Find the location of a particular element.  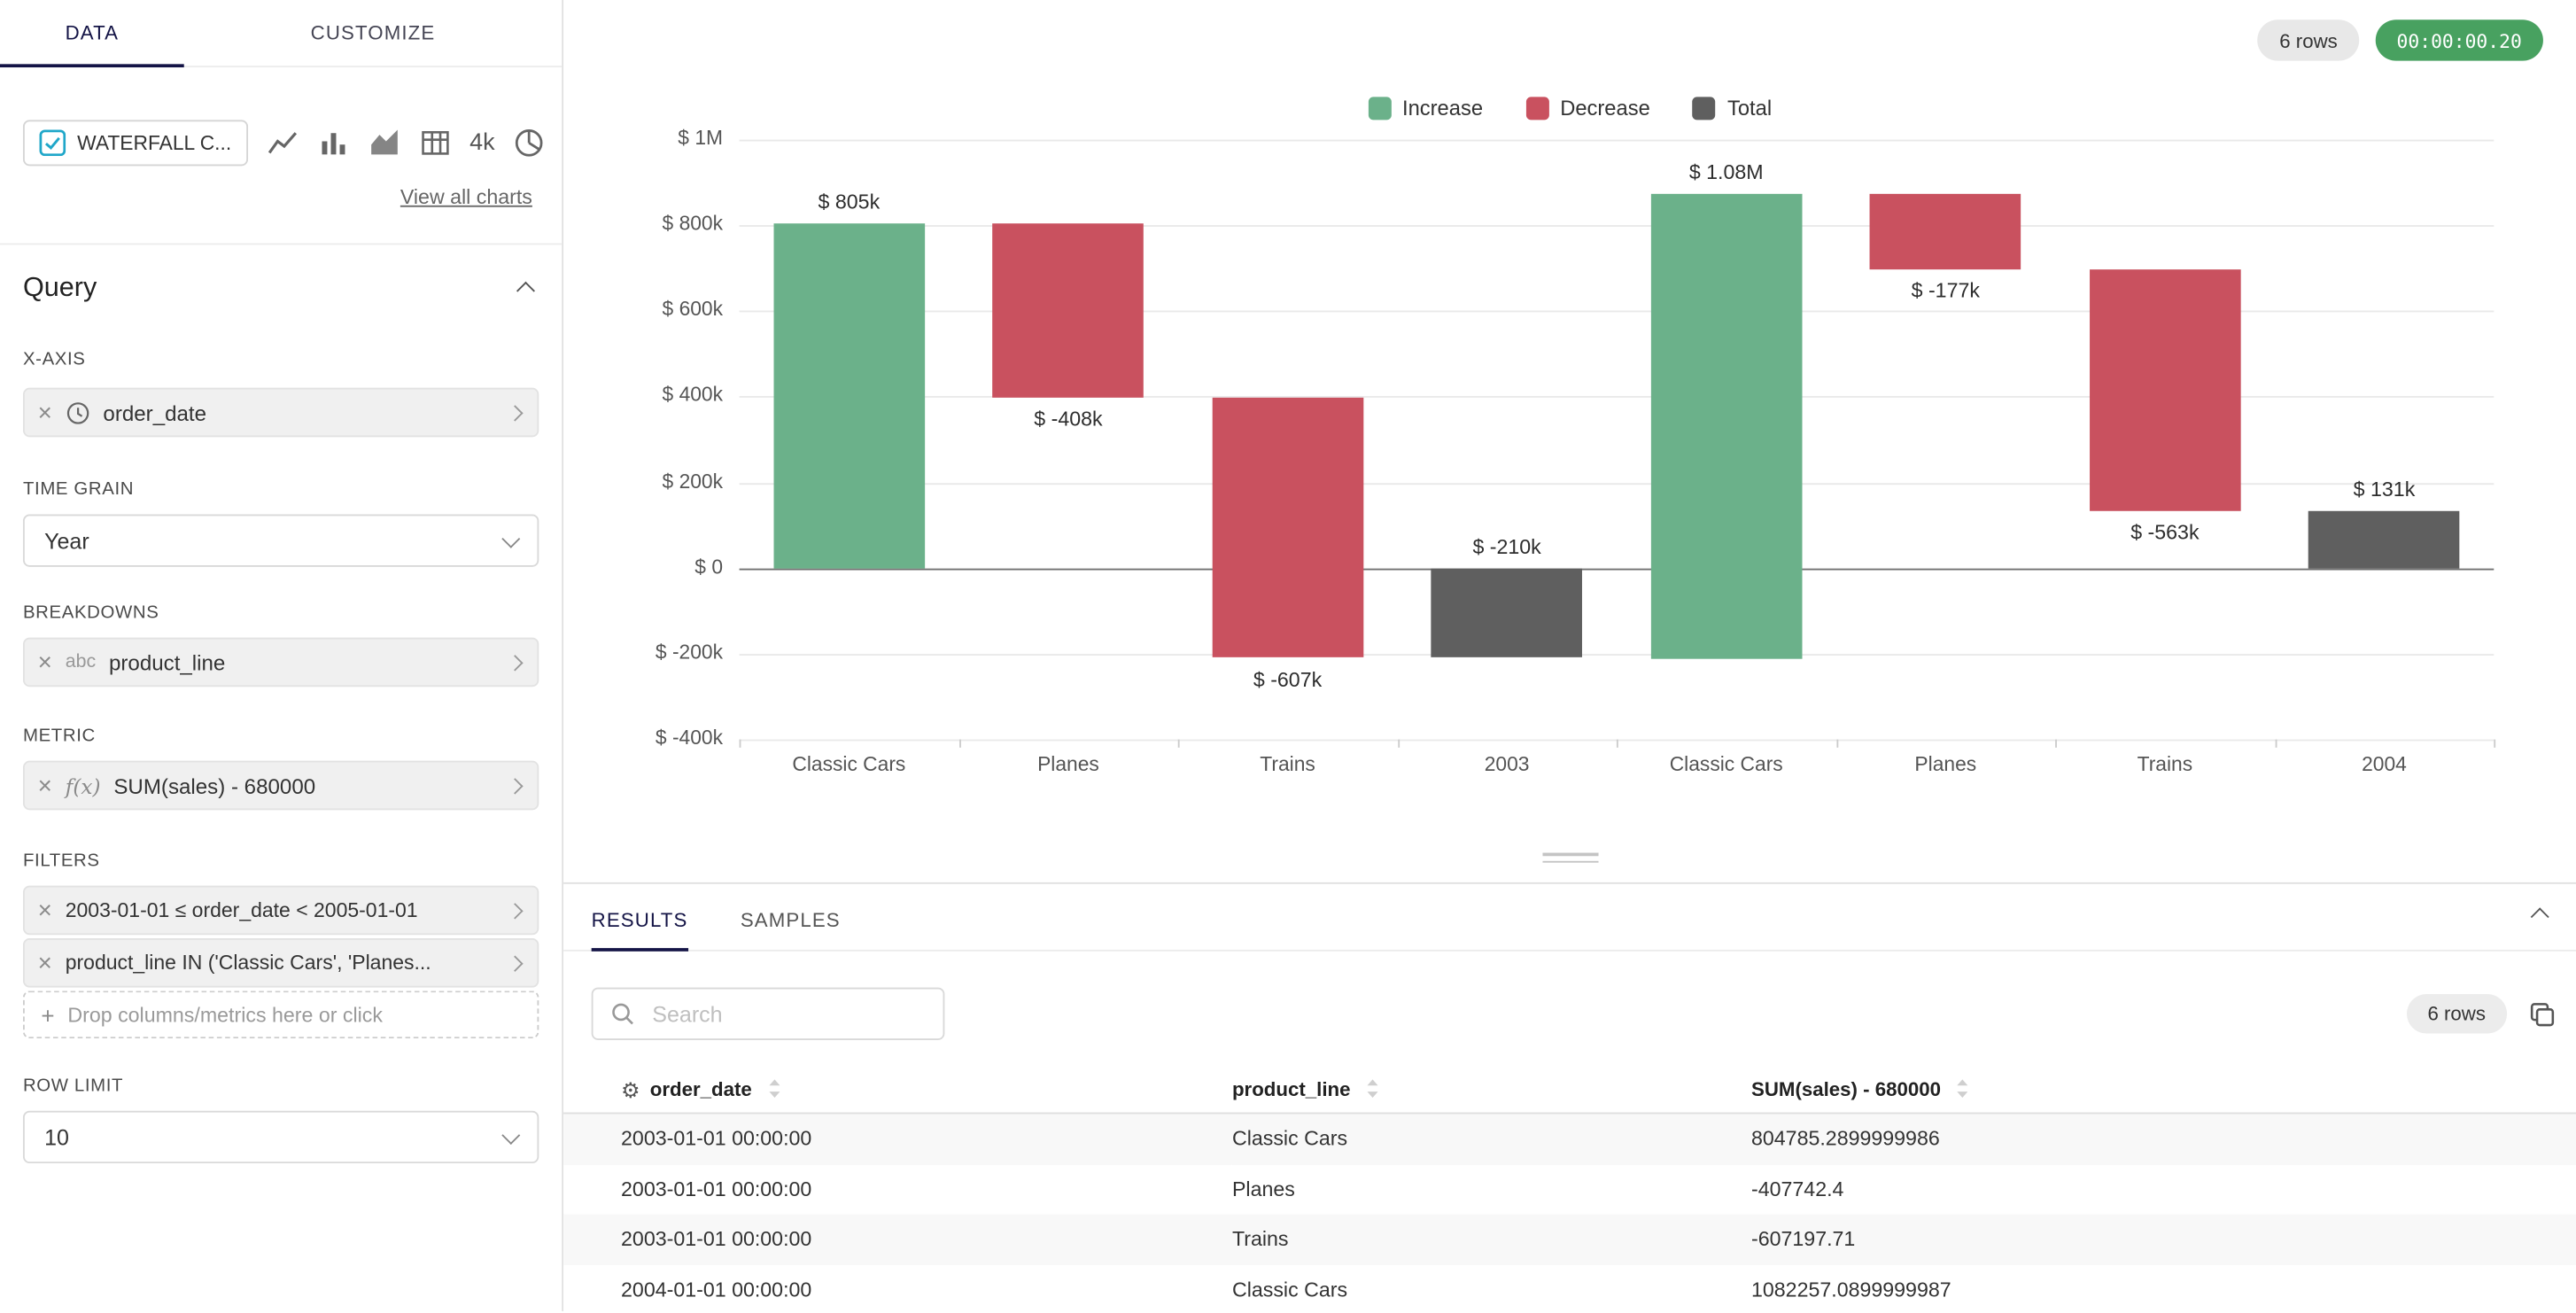

breakdowns-value: product_line is located at coordinates (167, 662).